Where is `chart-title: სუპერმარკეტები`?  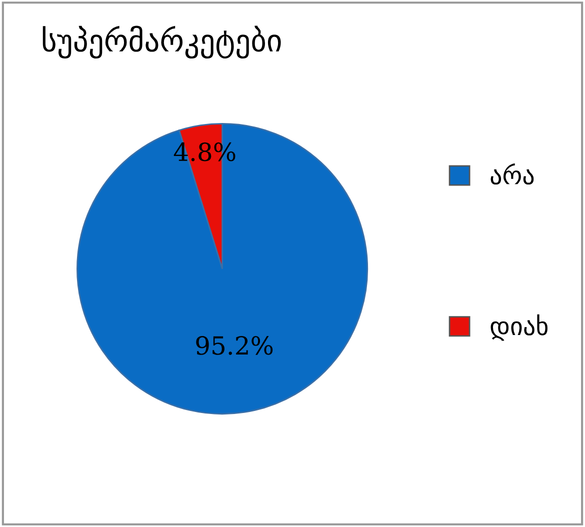
chart-title: სუპერმარკეტები is located at coordinates (161, 42).